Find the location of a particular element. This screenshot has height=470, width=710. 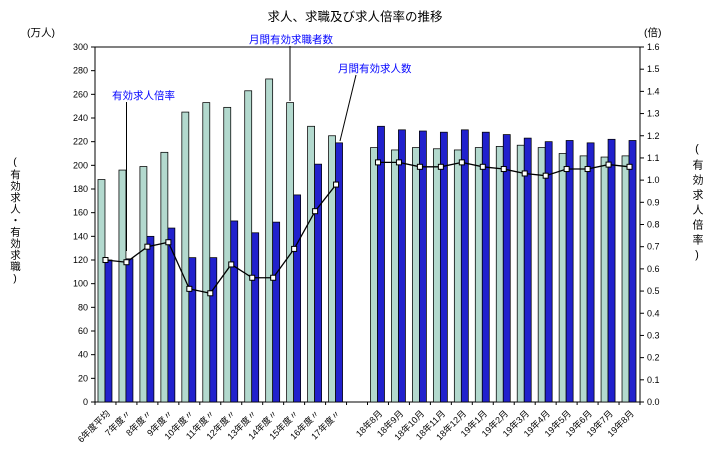

left-axis-tick-label: 160 is located at coordinates (80, 213).